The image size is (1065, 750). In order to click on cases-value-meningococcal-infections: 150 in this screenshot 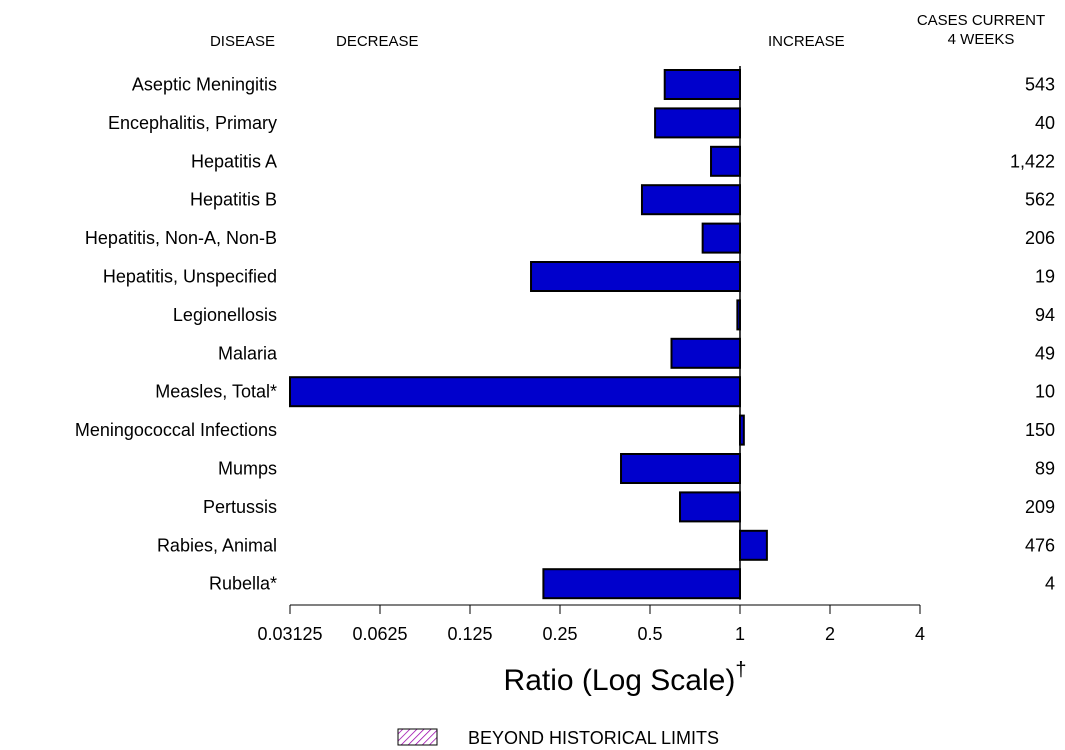, I will do `click(1040, 430)`.